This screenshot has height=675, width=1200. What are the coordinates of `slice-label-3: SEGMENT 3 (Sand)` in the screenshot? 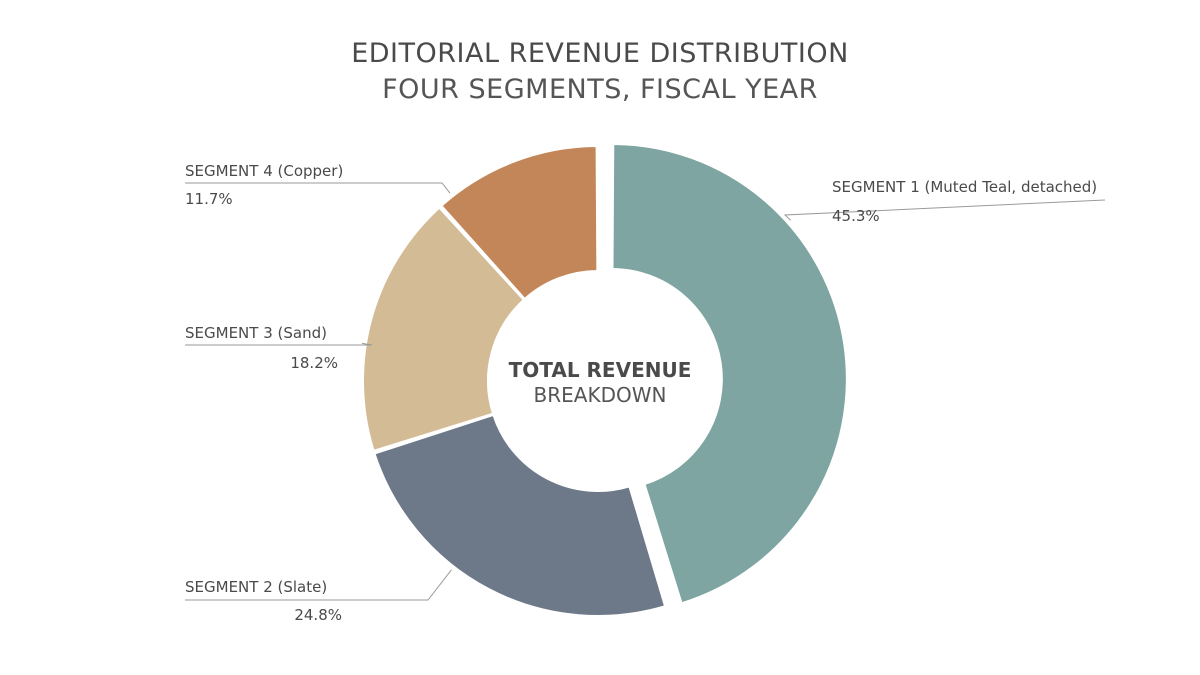 It's located at (256, 333).